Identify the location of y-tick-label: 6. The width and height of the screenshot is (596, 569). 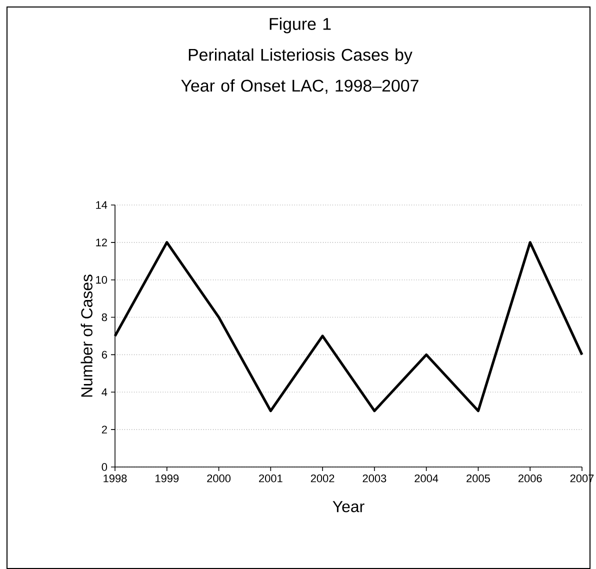
(104, 354).